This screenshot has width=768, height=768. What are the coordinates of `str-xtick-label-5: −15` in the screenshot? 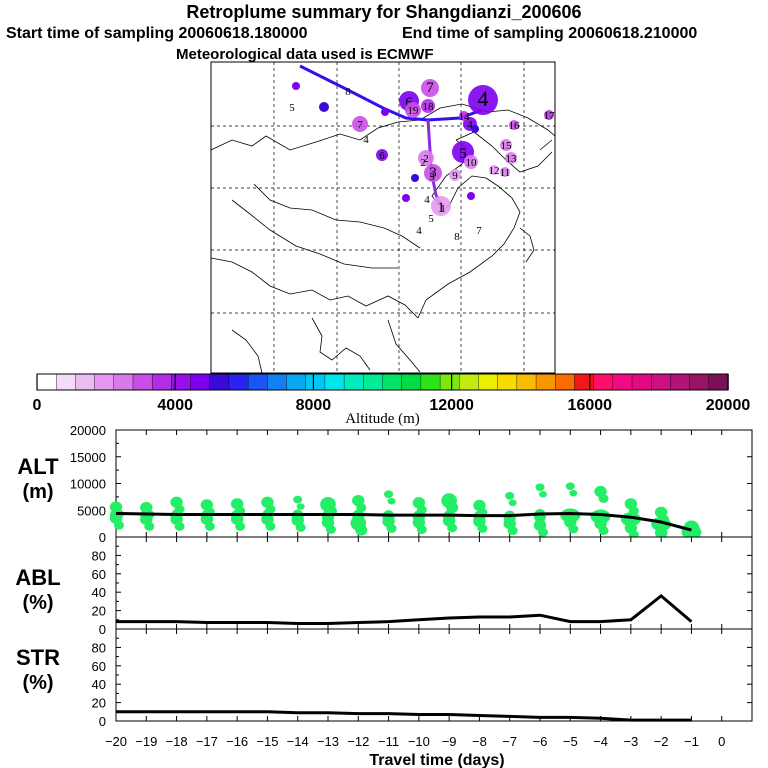 It's located at (267, 741).